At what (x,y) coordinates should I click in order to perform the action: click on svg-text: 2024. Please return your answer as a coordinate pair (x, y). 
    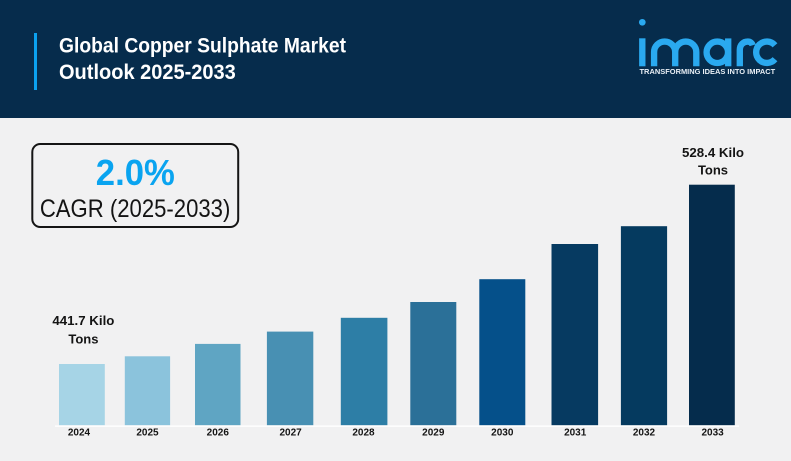
    Looking at the image, I should click on (79, 433).